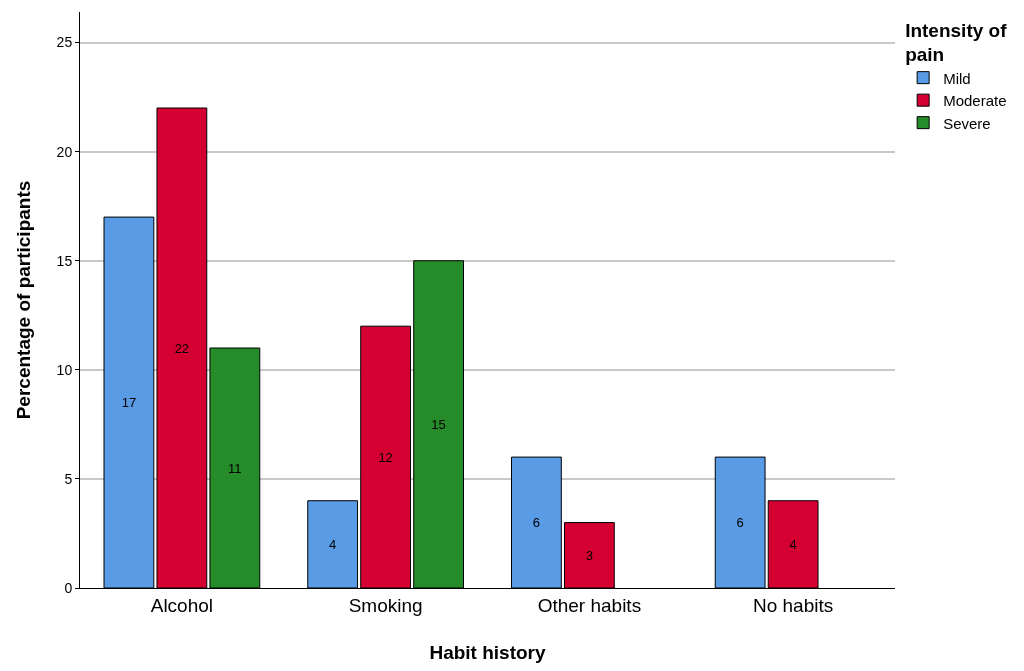  Describe the element at coordinates (182, 348) in the screenshot. I see `data-label: 22` at that location.